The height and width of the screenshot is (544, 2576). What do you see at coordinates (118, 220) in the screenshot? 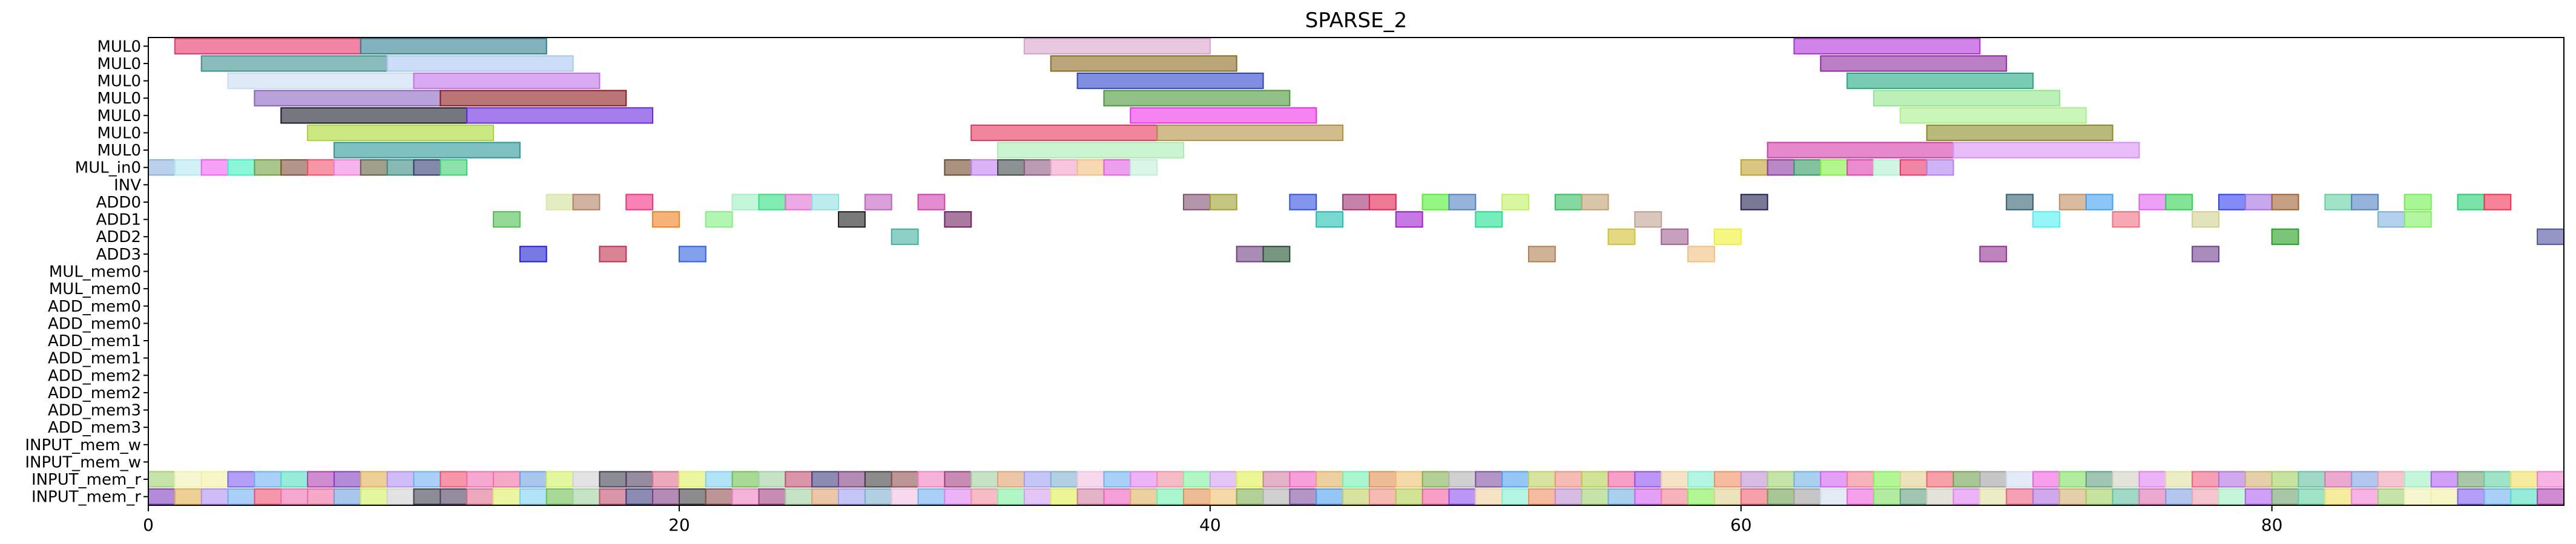
I see `y-tick-label: ADD1` at bounding box center [118, 220].